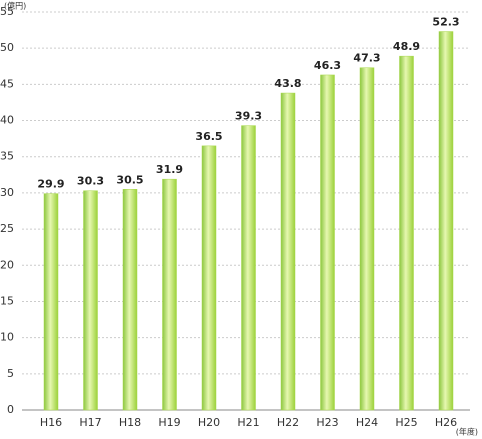  Describe the element at coordinates (51, 422) in the screenshot. I see `x-tick-label: H16` at that location.